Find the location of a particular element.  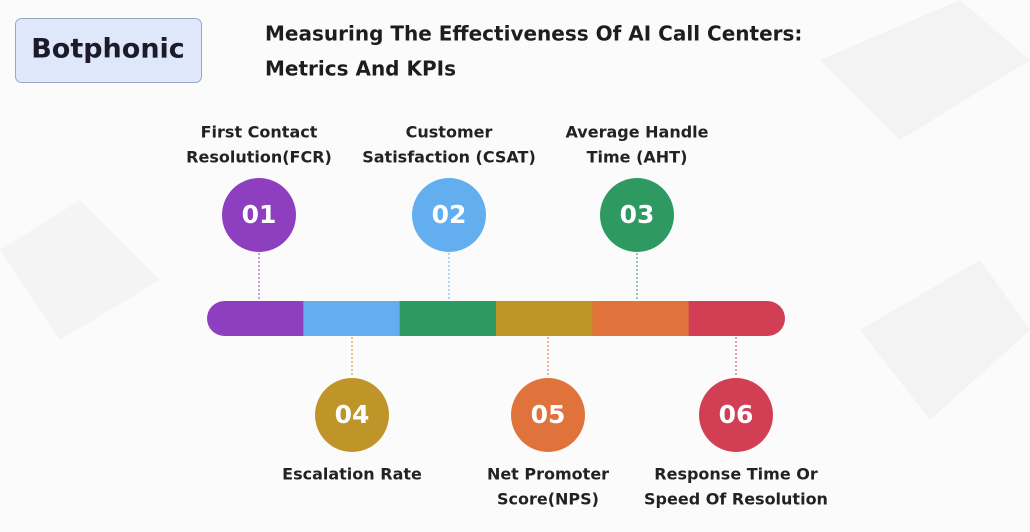

metric-label: Speed Of Resolution is located at coordinates (736, 499).